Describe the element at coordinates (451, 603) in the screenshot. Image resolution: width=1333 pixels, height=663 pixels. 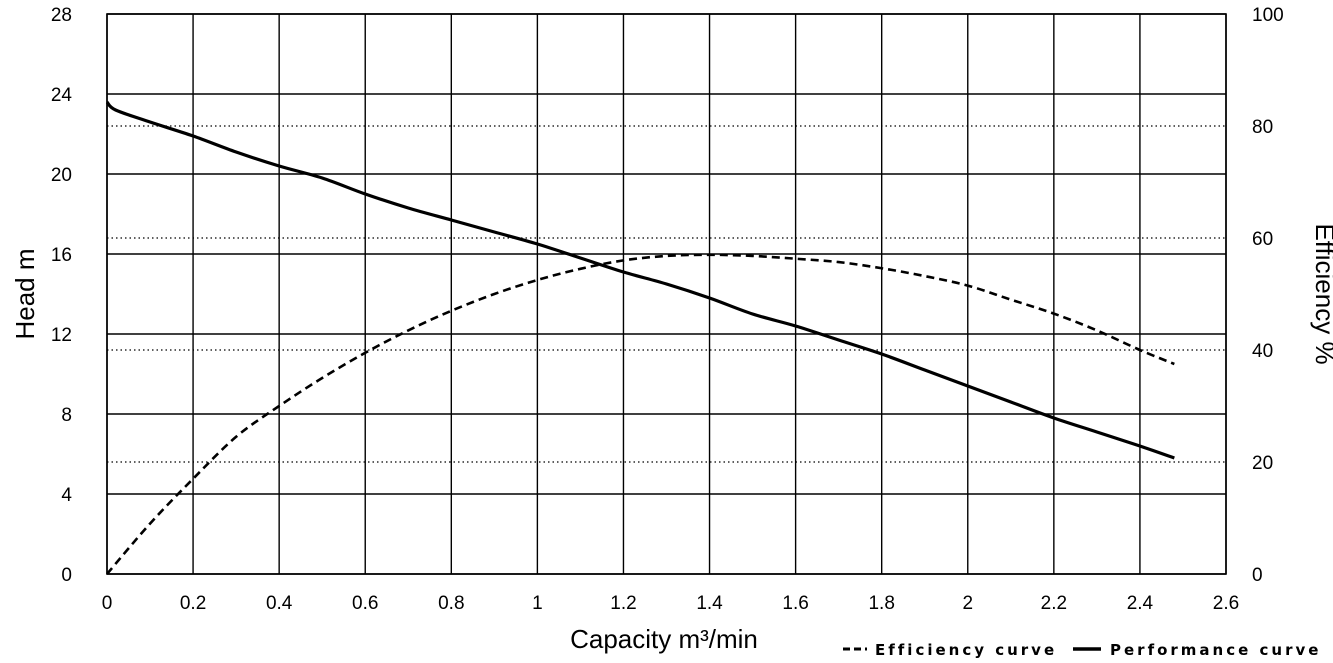
I see `x-tick-label: 0.8` at that location.